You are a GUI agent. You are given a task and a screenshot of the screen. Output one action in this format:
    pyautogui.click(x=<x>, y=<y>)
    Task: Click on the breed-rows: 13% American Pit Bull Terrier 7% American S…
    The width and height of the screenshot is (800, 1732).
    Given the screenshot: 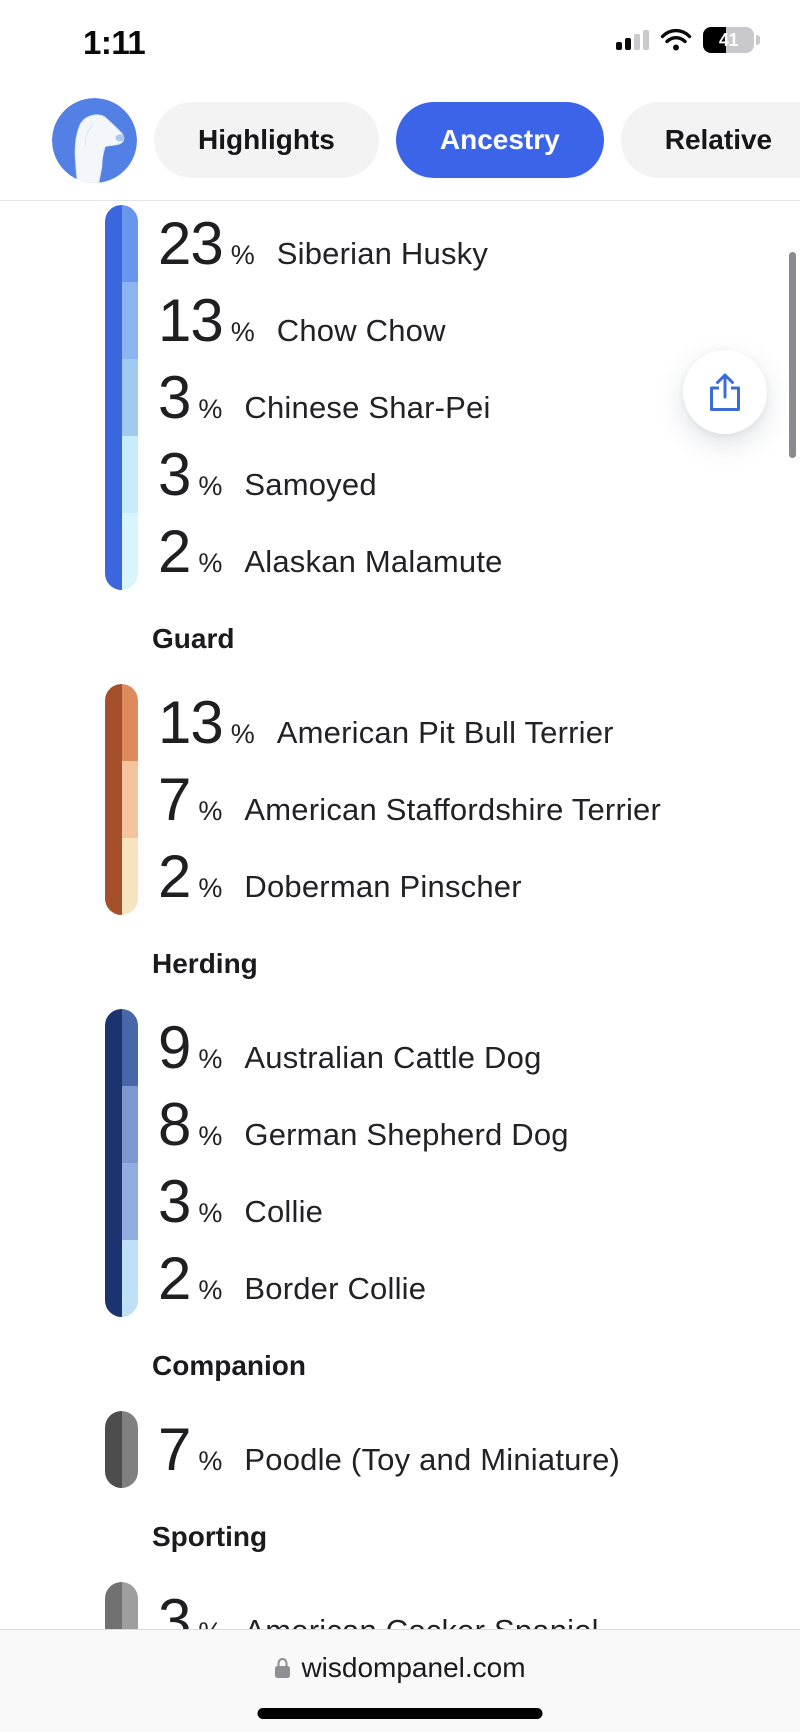 What is the action you would take?
    pyautogui.click(x=479, y=799)
    